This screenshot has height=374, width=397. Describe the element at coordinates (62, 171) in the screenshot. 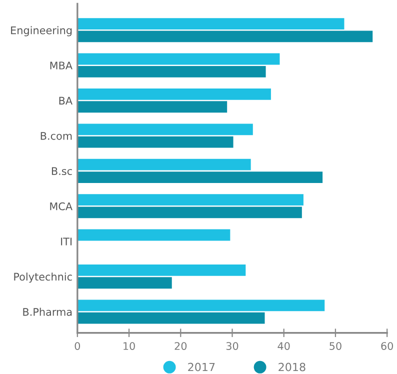

I see `y-tick-label: B.sc` at that location.